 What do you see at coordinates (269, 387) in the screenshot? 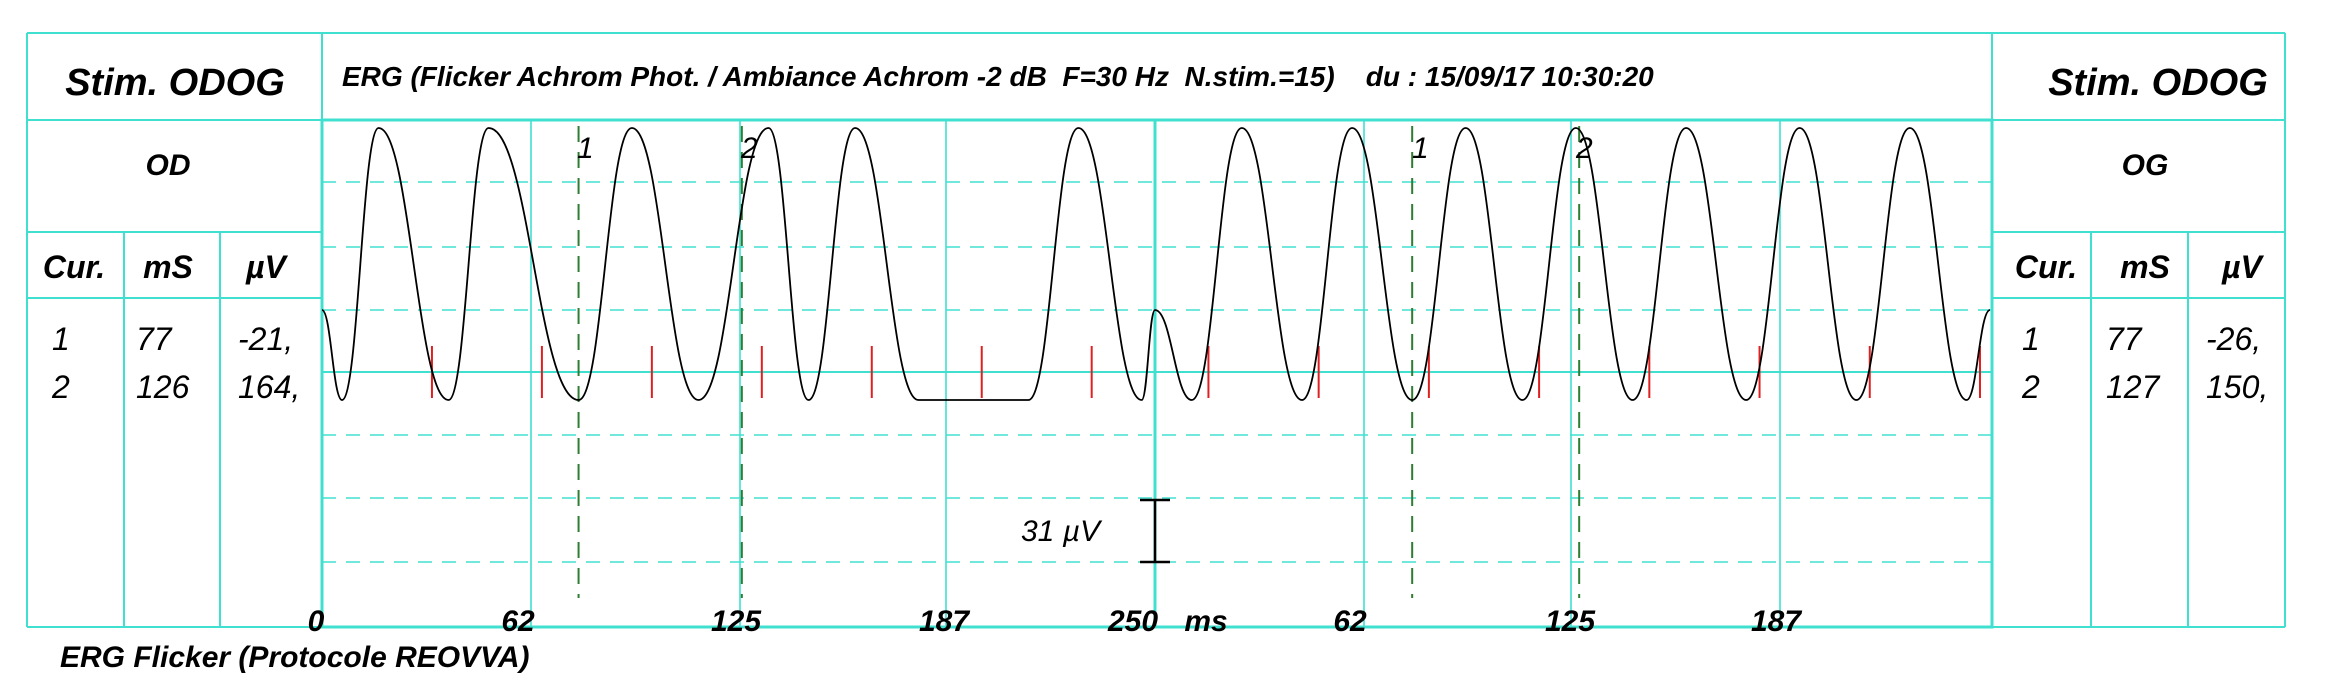
I see `left-row2-uv: 164,` at bounding box center [269, 387].